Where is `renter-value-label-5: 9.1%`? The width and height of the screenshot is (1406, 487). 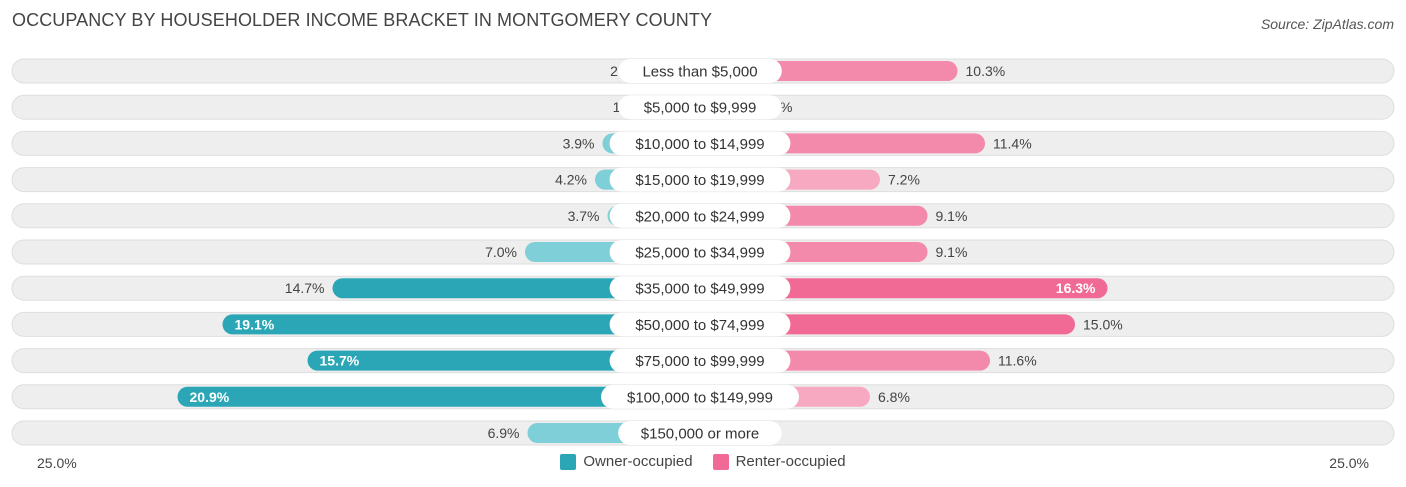
renter-value-label-5: 9.1% is located at coordinates (952, 252).